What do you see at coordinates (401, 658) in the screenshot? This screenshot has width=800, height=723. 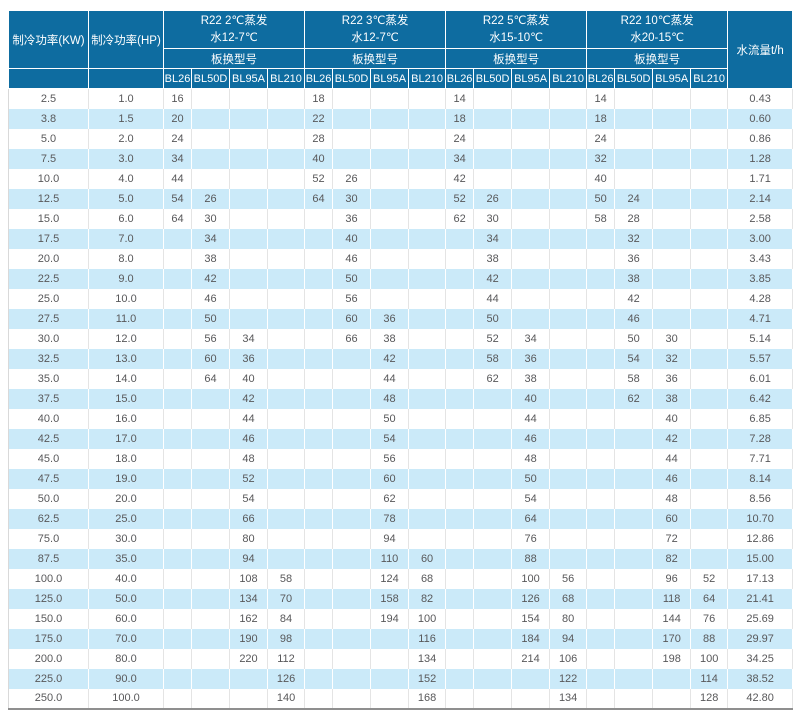 I see `table-row: 200.0 80.0 220 112 134 214 106 198 100 34.25` at bounding box center [401, 658].